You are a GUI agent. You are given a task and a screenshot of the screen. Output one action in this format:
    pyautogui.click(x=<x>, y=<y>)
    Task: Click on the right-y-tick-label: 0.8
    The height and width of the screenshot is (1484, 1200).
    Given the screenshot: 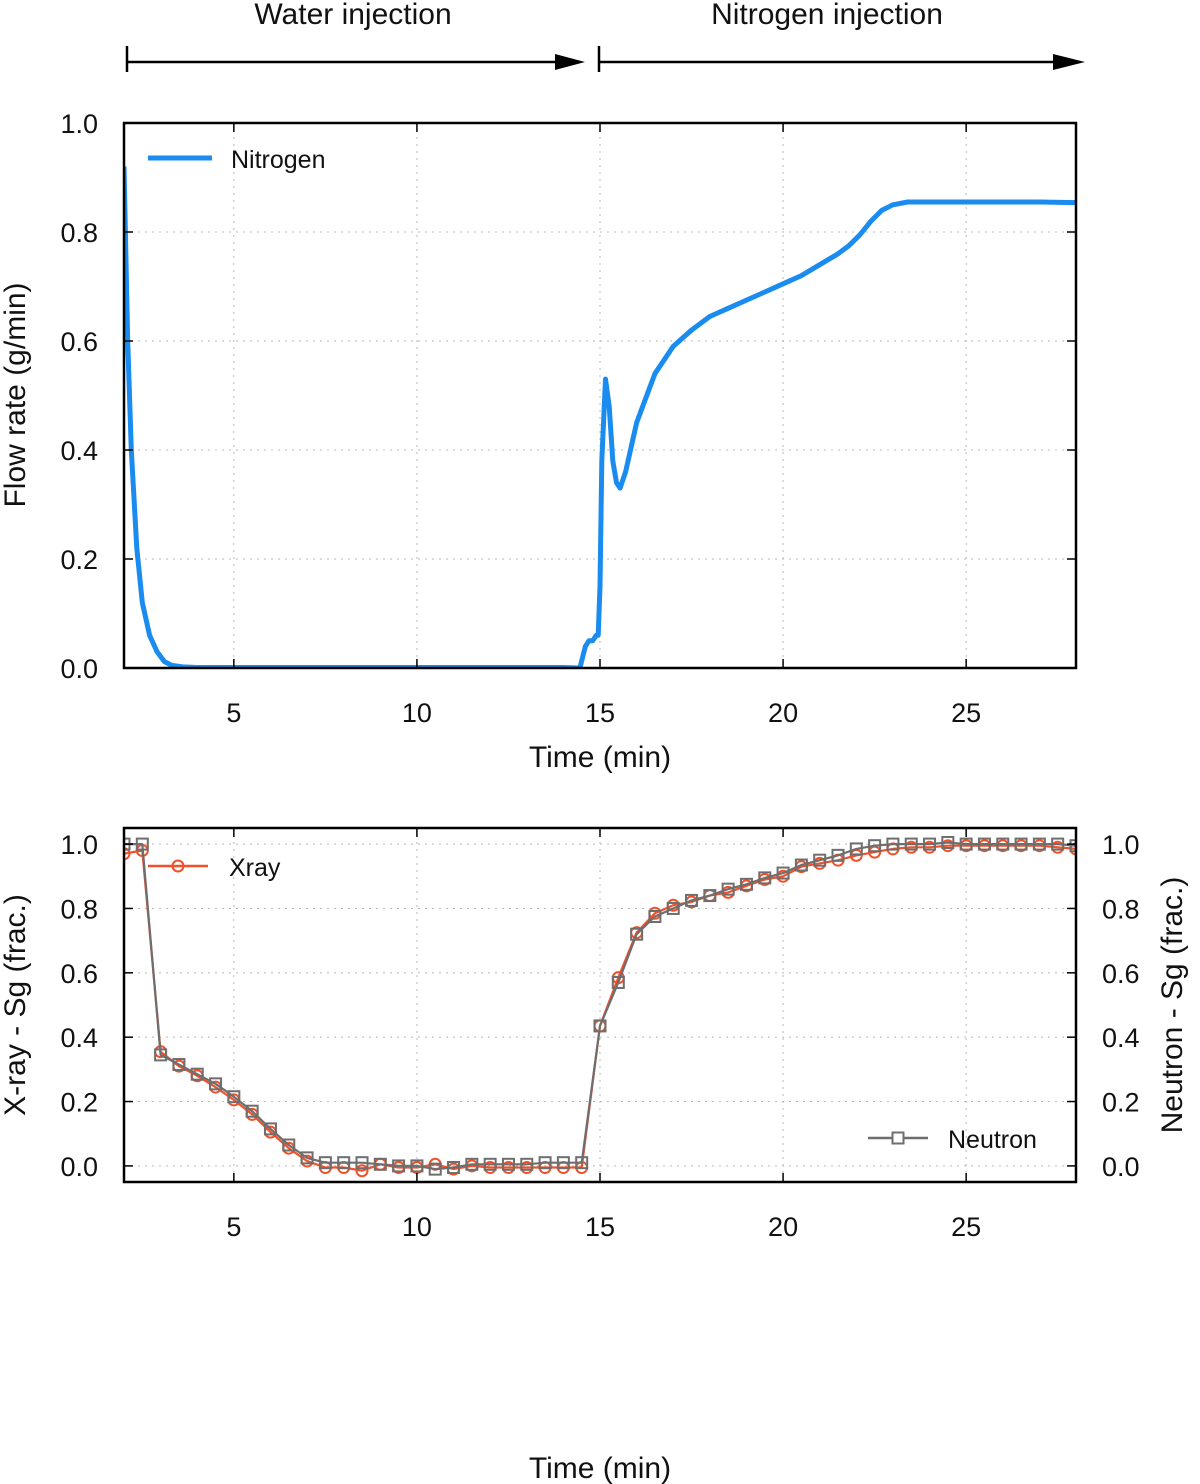 What is the action you would take?
    pyautogui.click(x=1121, y=909)
    